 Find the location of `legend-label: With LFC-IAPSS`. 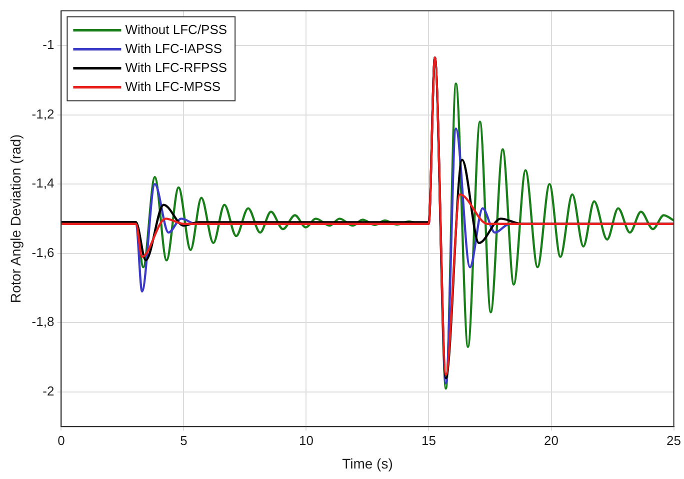

legend-label: With LFC-IAPSS is located at coordinates (173, 48).